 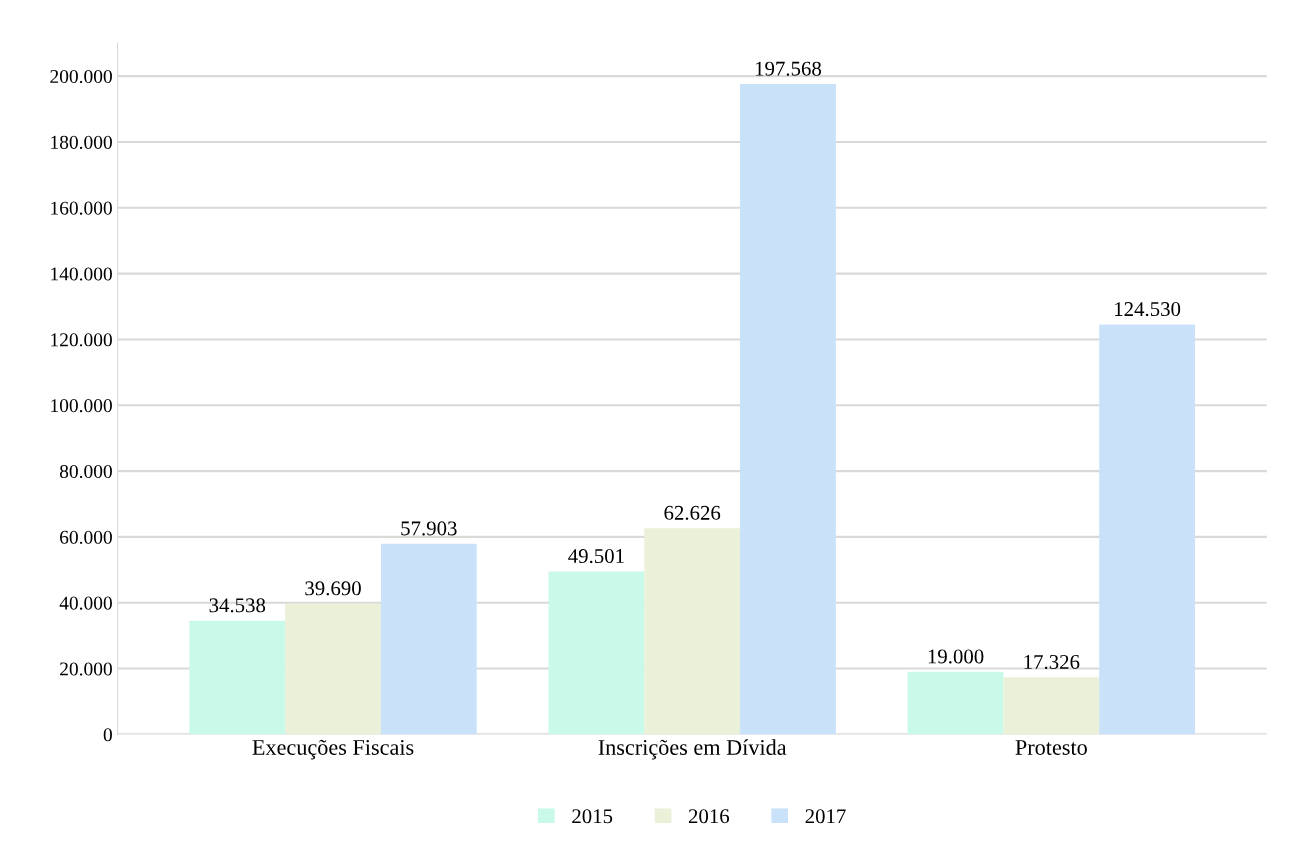 I want to click on data-label: 49.501, so click(x=596, y=556).